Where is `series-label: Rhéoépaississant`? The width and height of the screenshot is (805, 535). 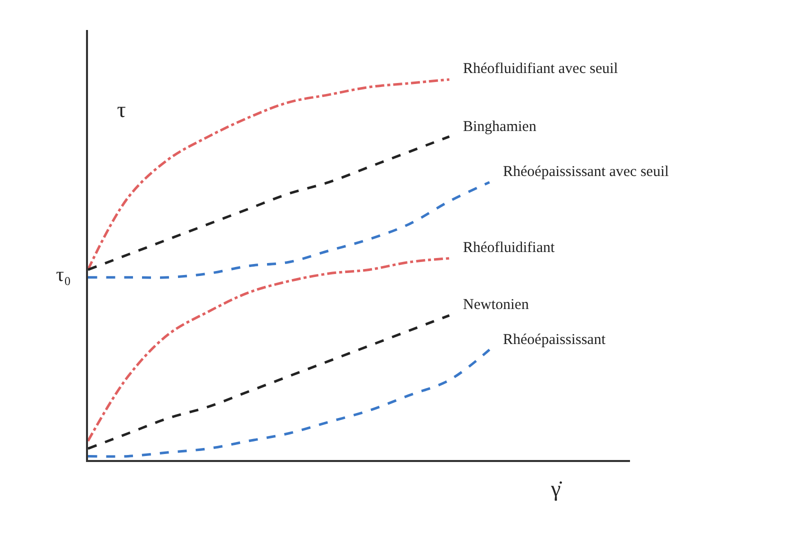
series-label: Rhéoépaississant is located at coordinates (554, 340).